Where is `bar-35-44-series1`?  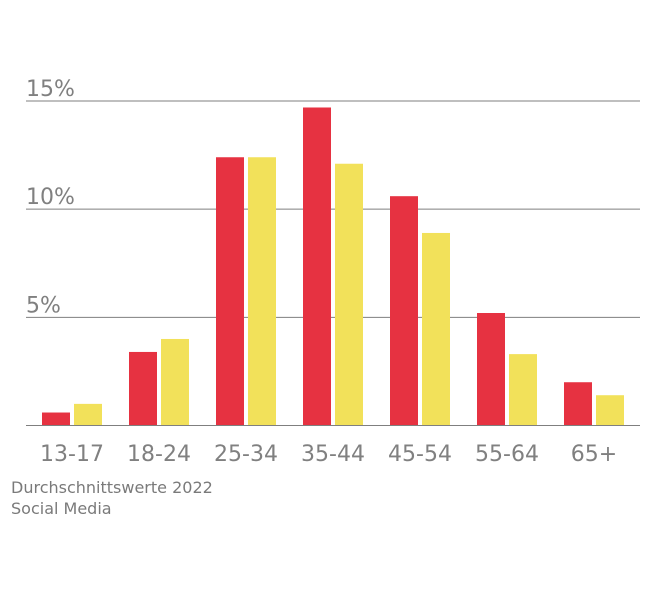
bar-35-44-series1 is located at coordinates (317, 266).